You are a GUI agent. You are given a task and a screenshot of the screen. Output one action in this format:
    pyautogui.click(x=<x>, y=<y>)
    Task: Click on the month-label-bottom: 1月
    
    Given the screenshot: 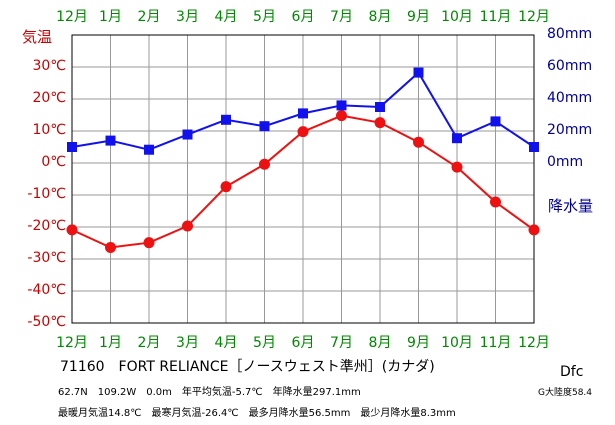 What is the action you would take?
    pyautogui.click(x=110, y=343)
    